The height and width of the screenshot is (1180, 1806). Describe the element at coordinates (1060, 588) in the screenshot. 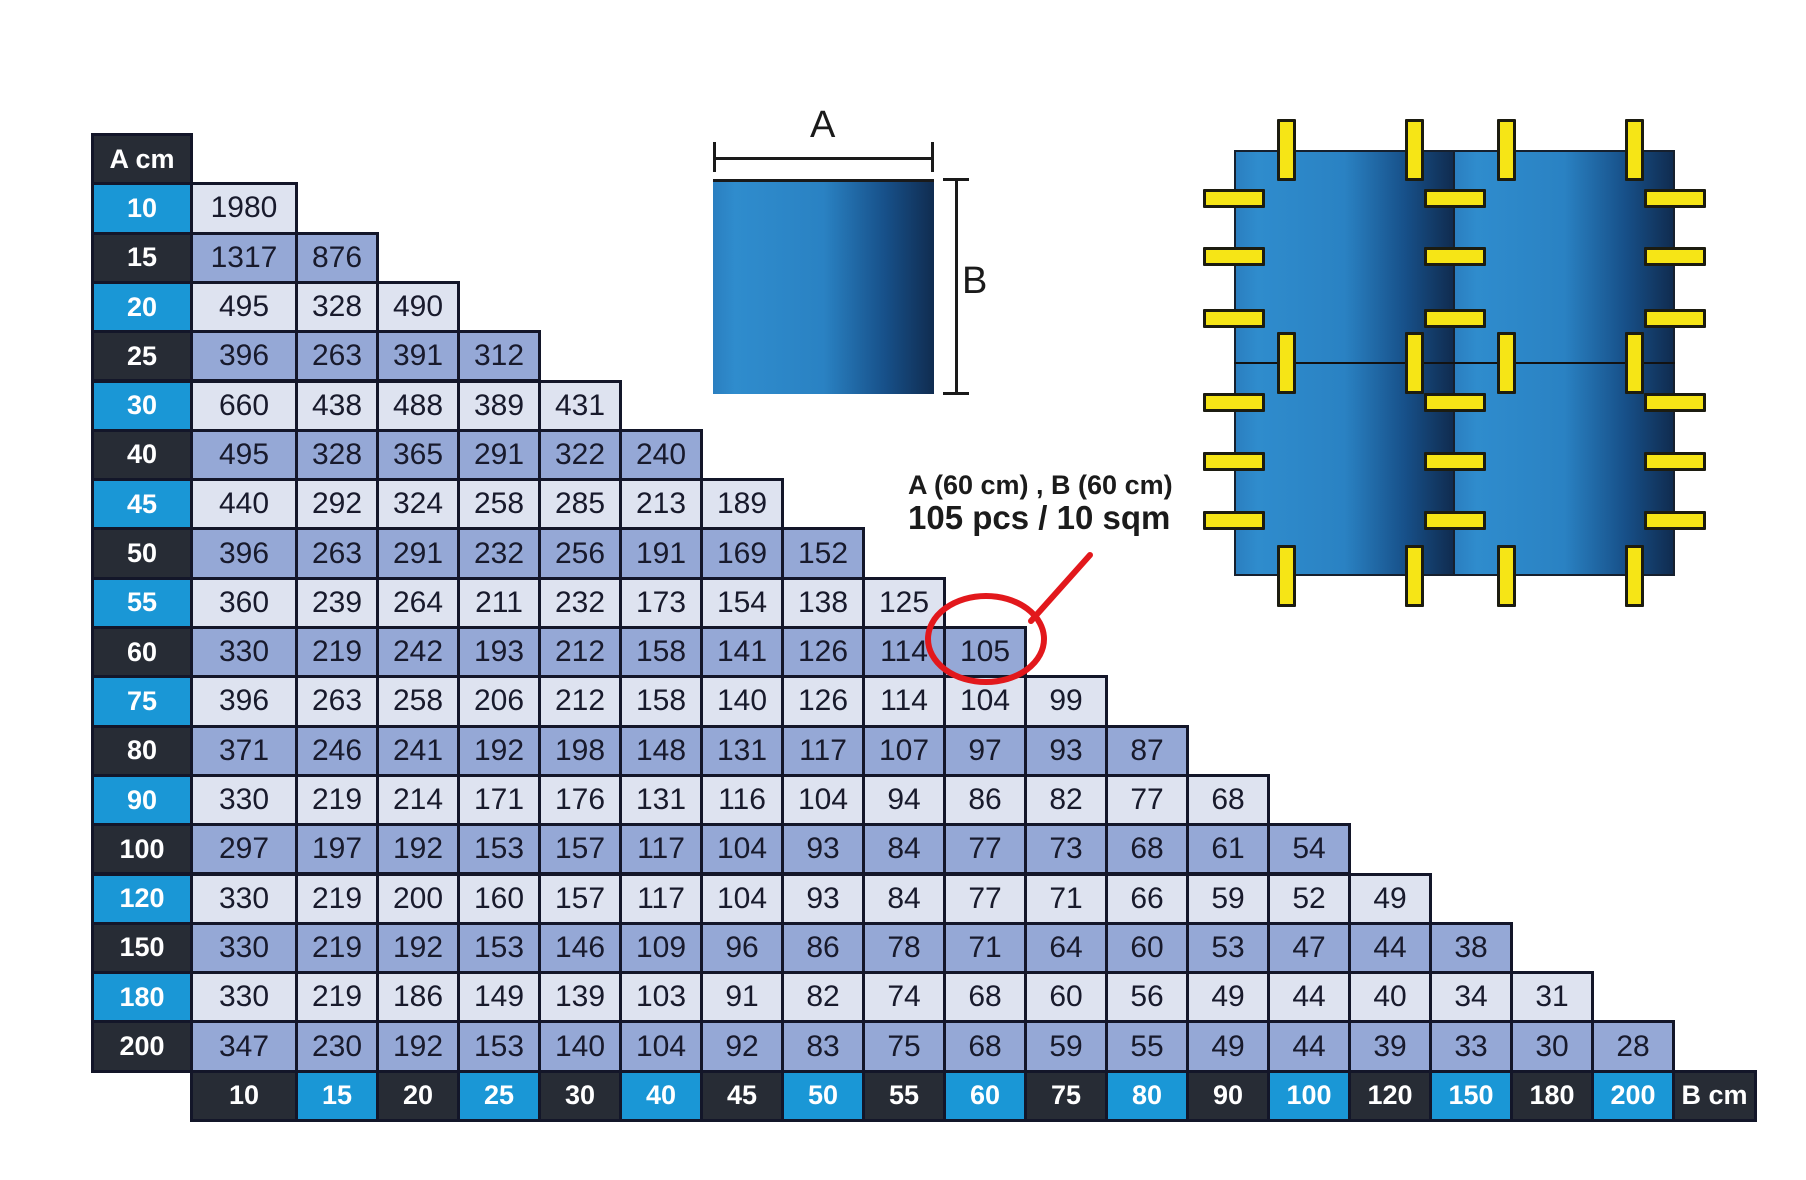

I see `pointer-line-icon` at that location.